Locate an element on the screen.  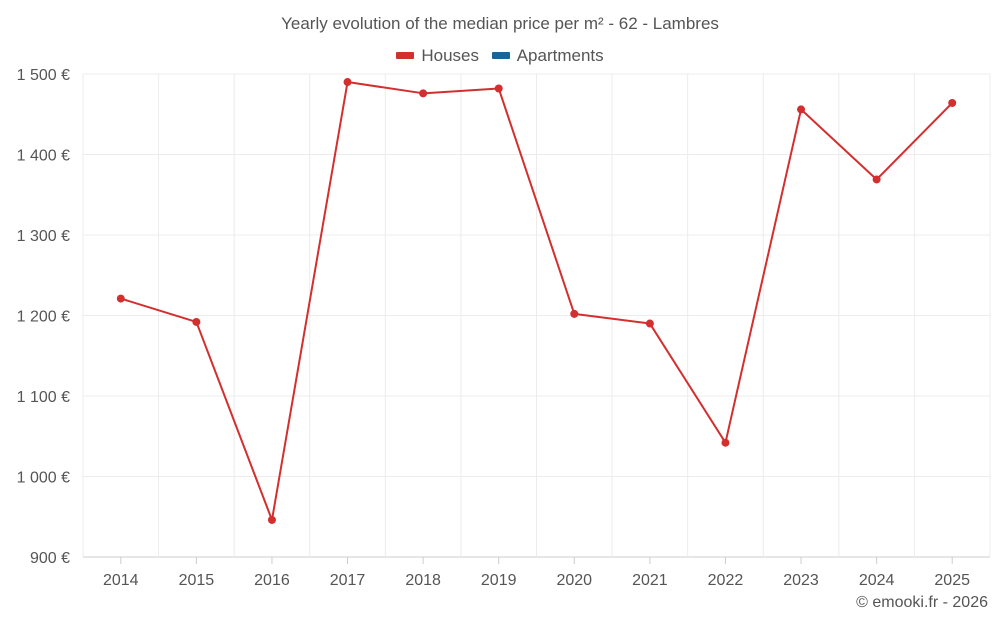
legend-swatch-apartments is located at coordinates (500, 55).